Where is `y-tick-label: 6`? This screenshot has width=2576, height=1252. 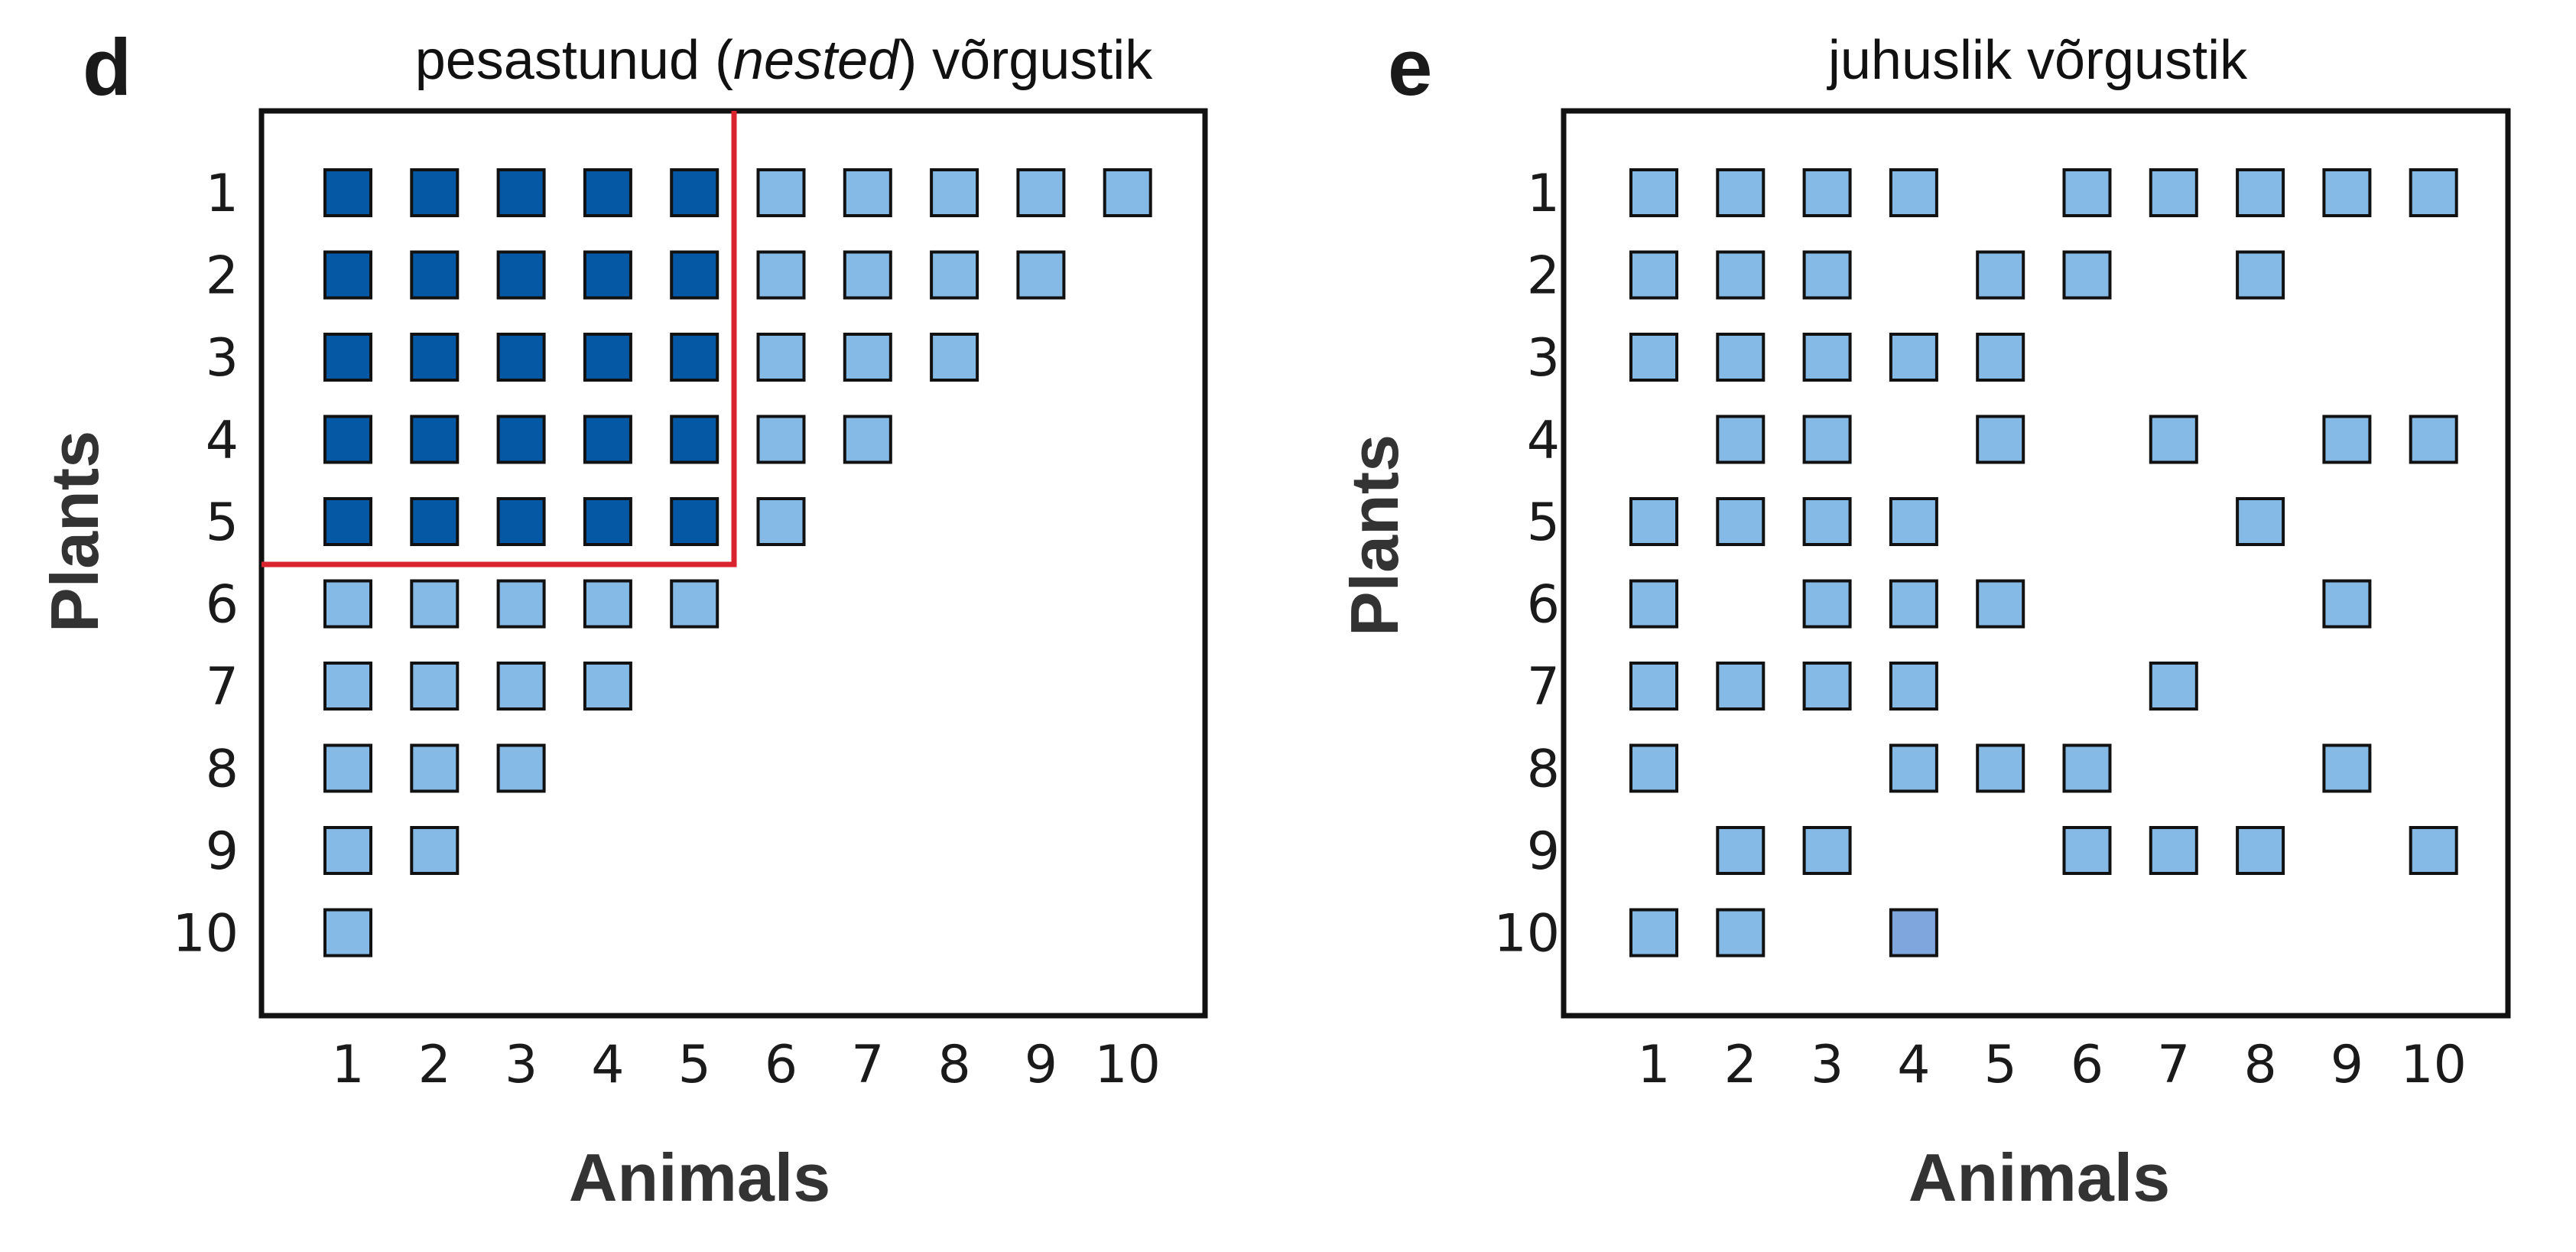
y-tick-label: 6 is located at coordinates (223, 606).